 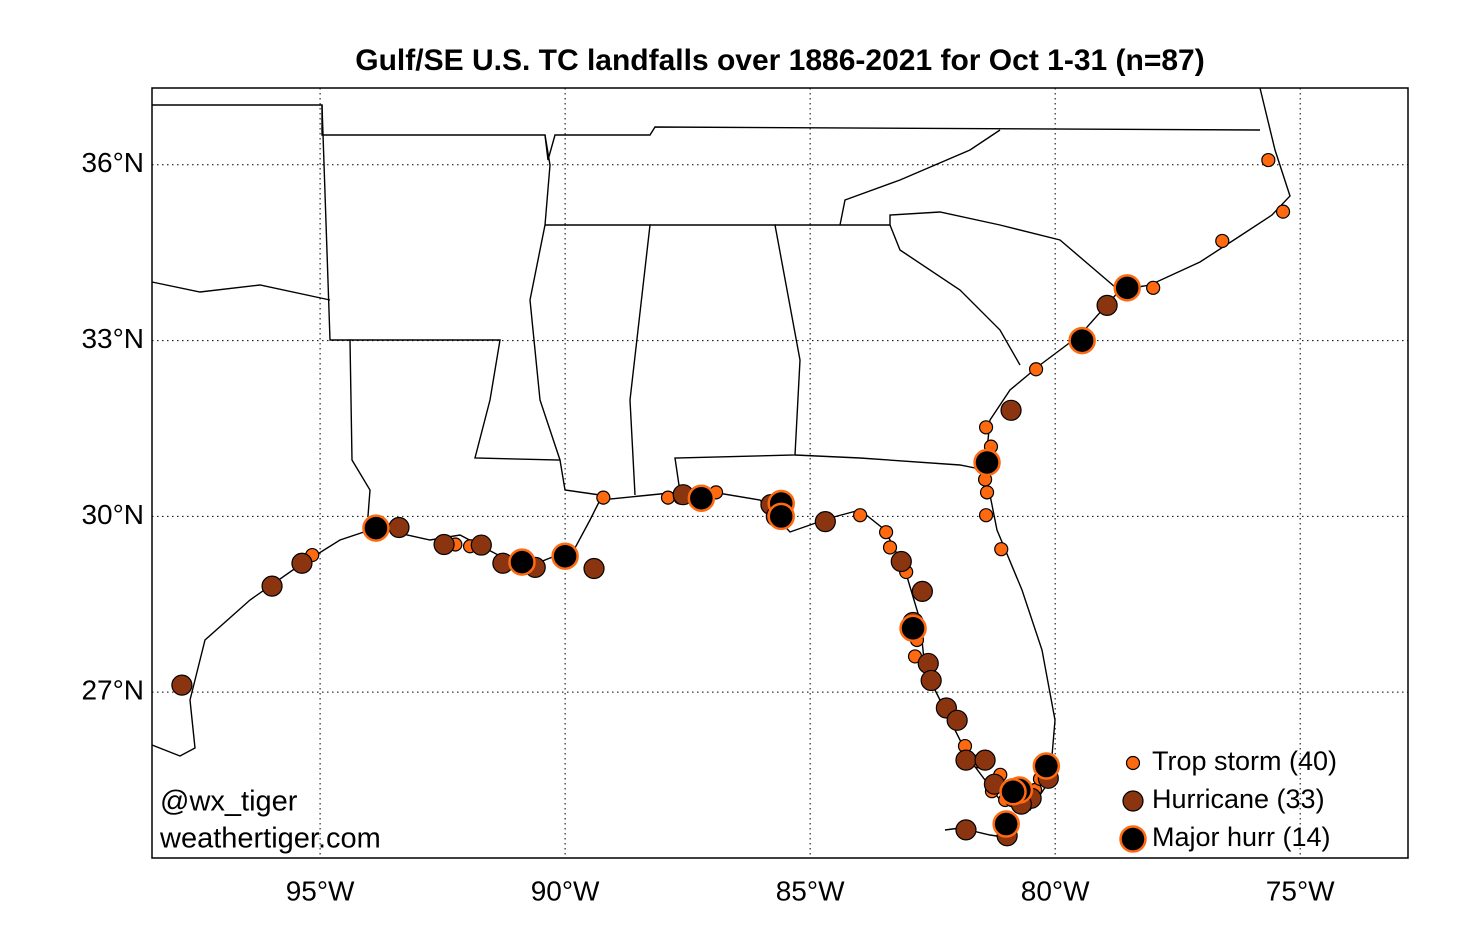 What do you see at coordinates (229, 802) in the screenshot?
I see `annotation: @wx_tiger` at bounding box center [229, 802].